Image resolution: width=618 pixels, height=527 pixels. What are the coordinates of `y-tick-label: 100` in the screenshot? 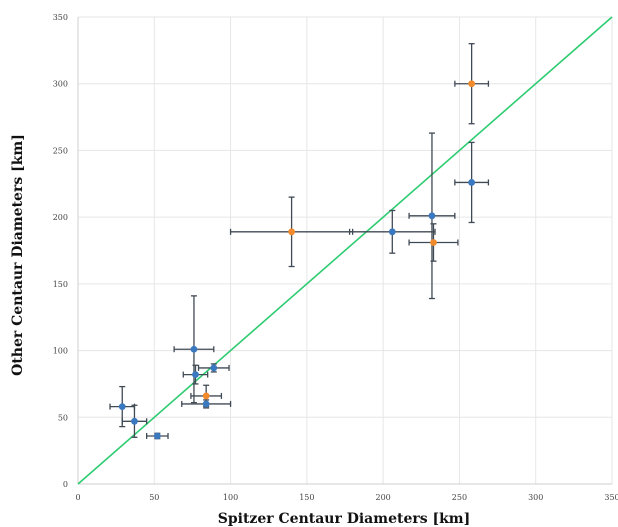 It's located at (60, 351).